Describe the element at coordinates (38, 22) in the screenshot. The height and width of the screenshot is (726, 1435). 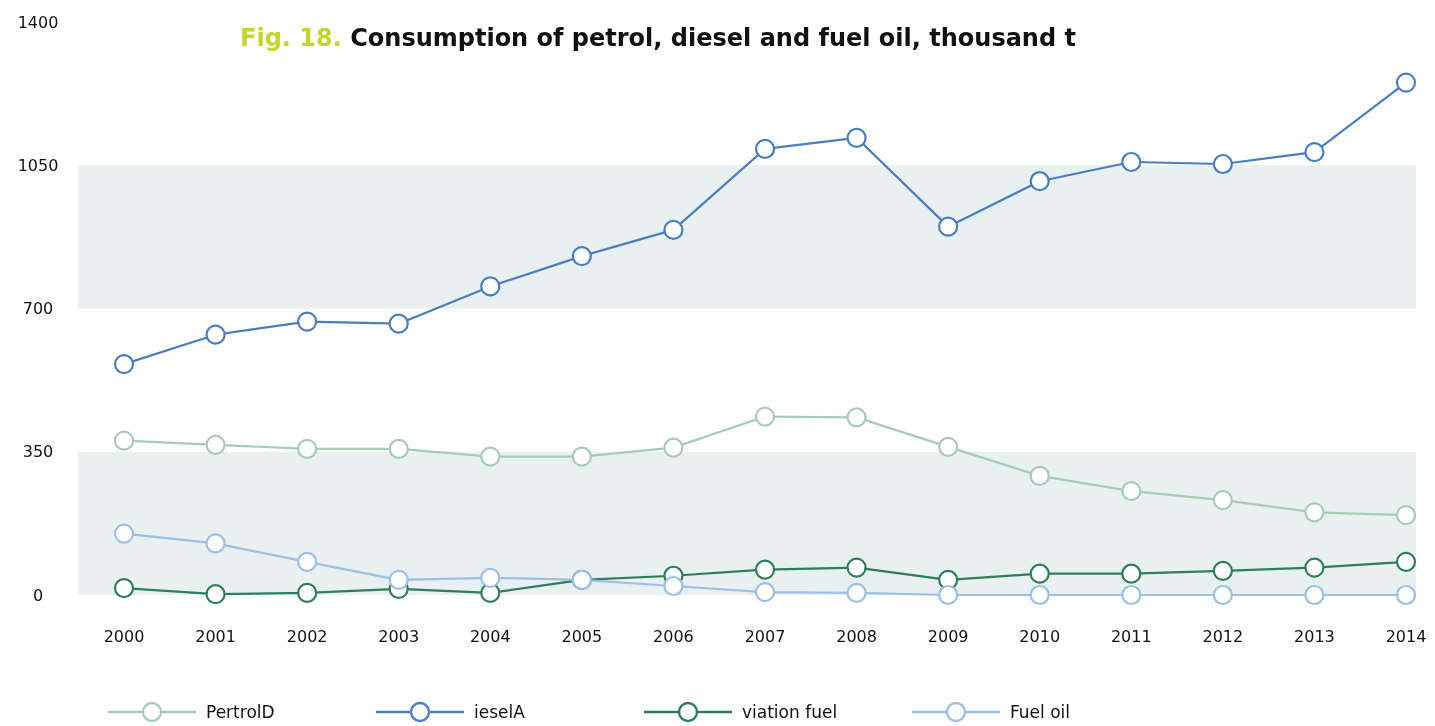
I see `y-tick-label: 1400` at that location.